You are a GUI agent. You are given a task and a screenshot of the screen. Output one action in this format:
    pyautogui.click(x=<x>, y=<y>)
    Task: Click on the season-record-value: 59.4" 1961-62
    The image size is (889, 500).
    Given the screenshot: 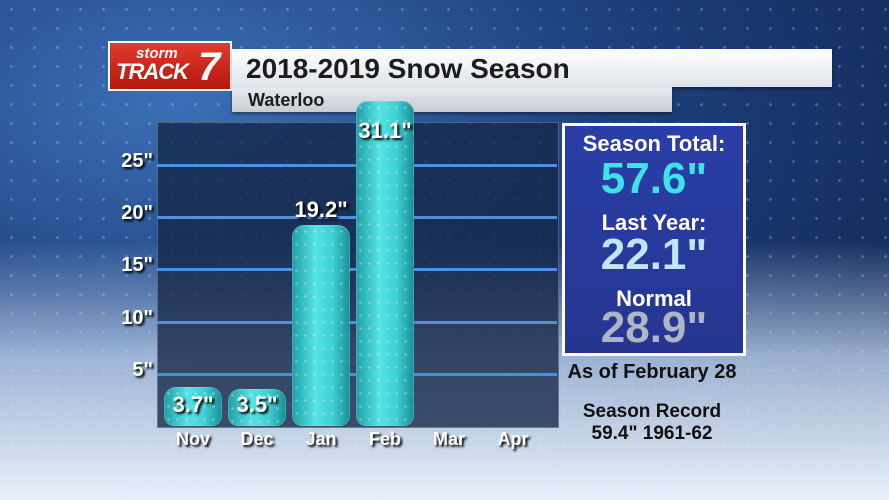 What is the action you would take?
    pyautogui.click(x=652, y=433)
    